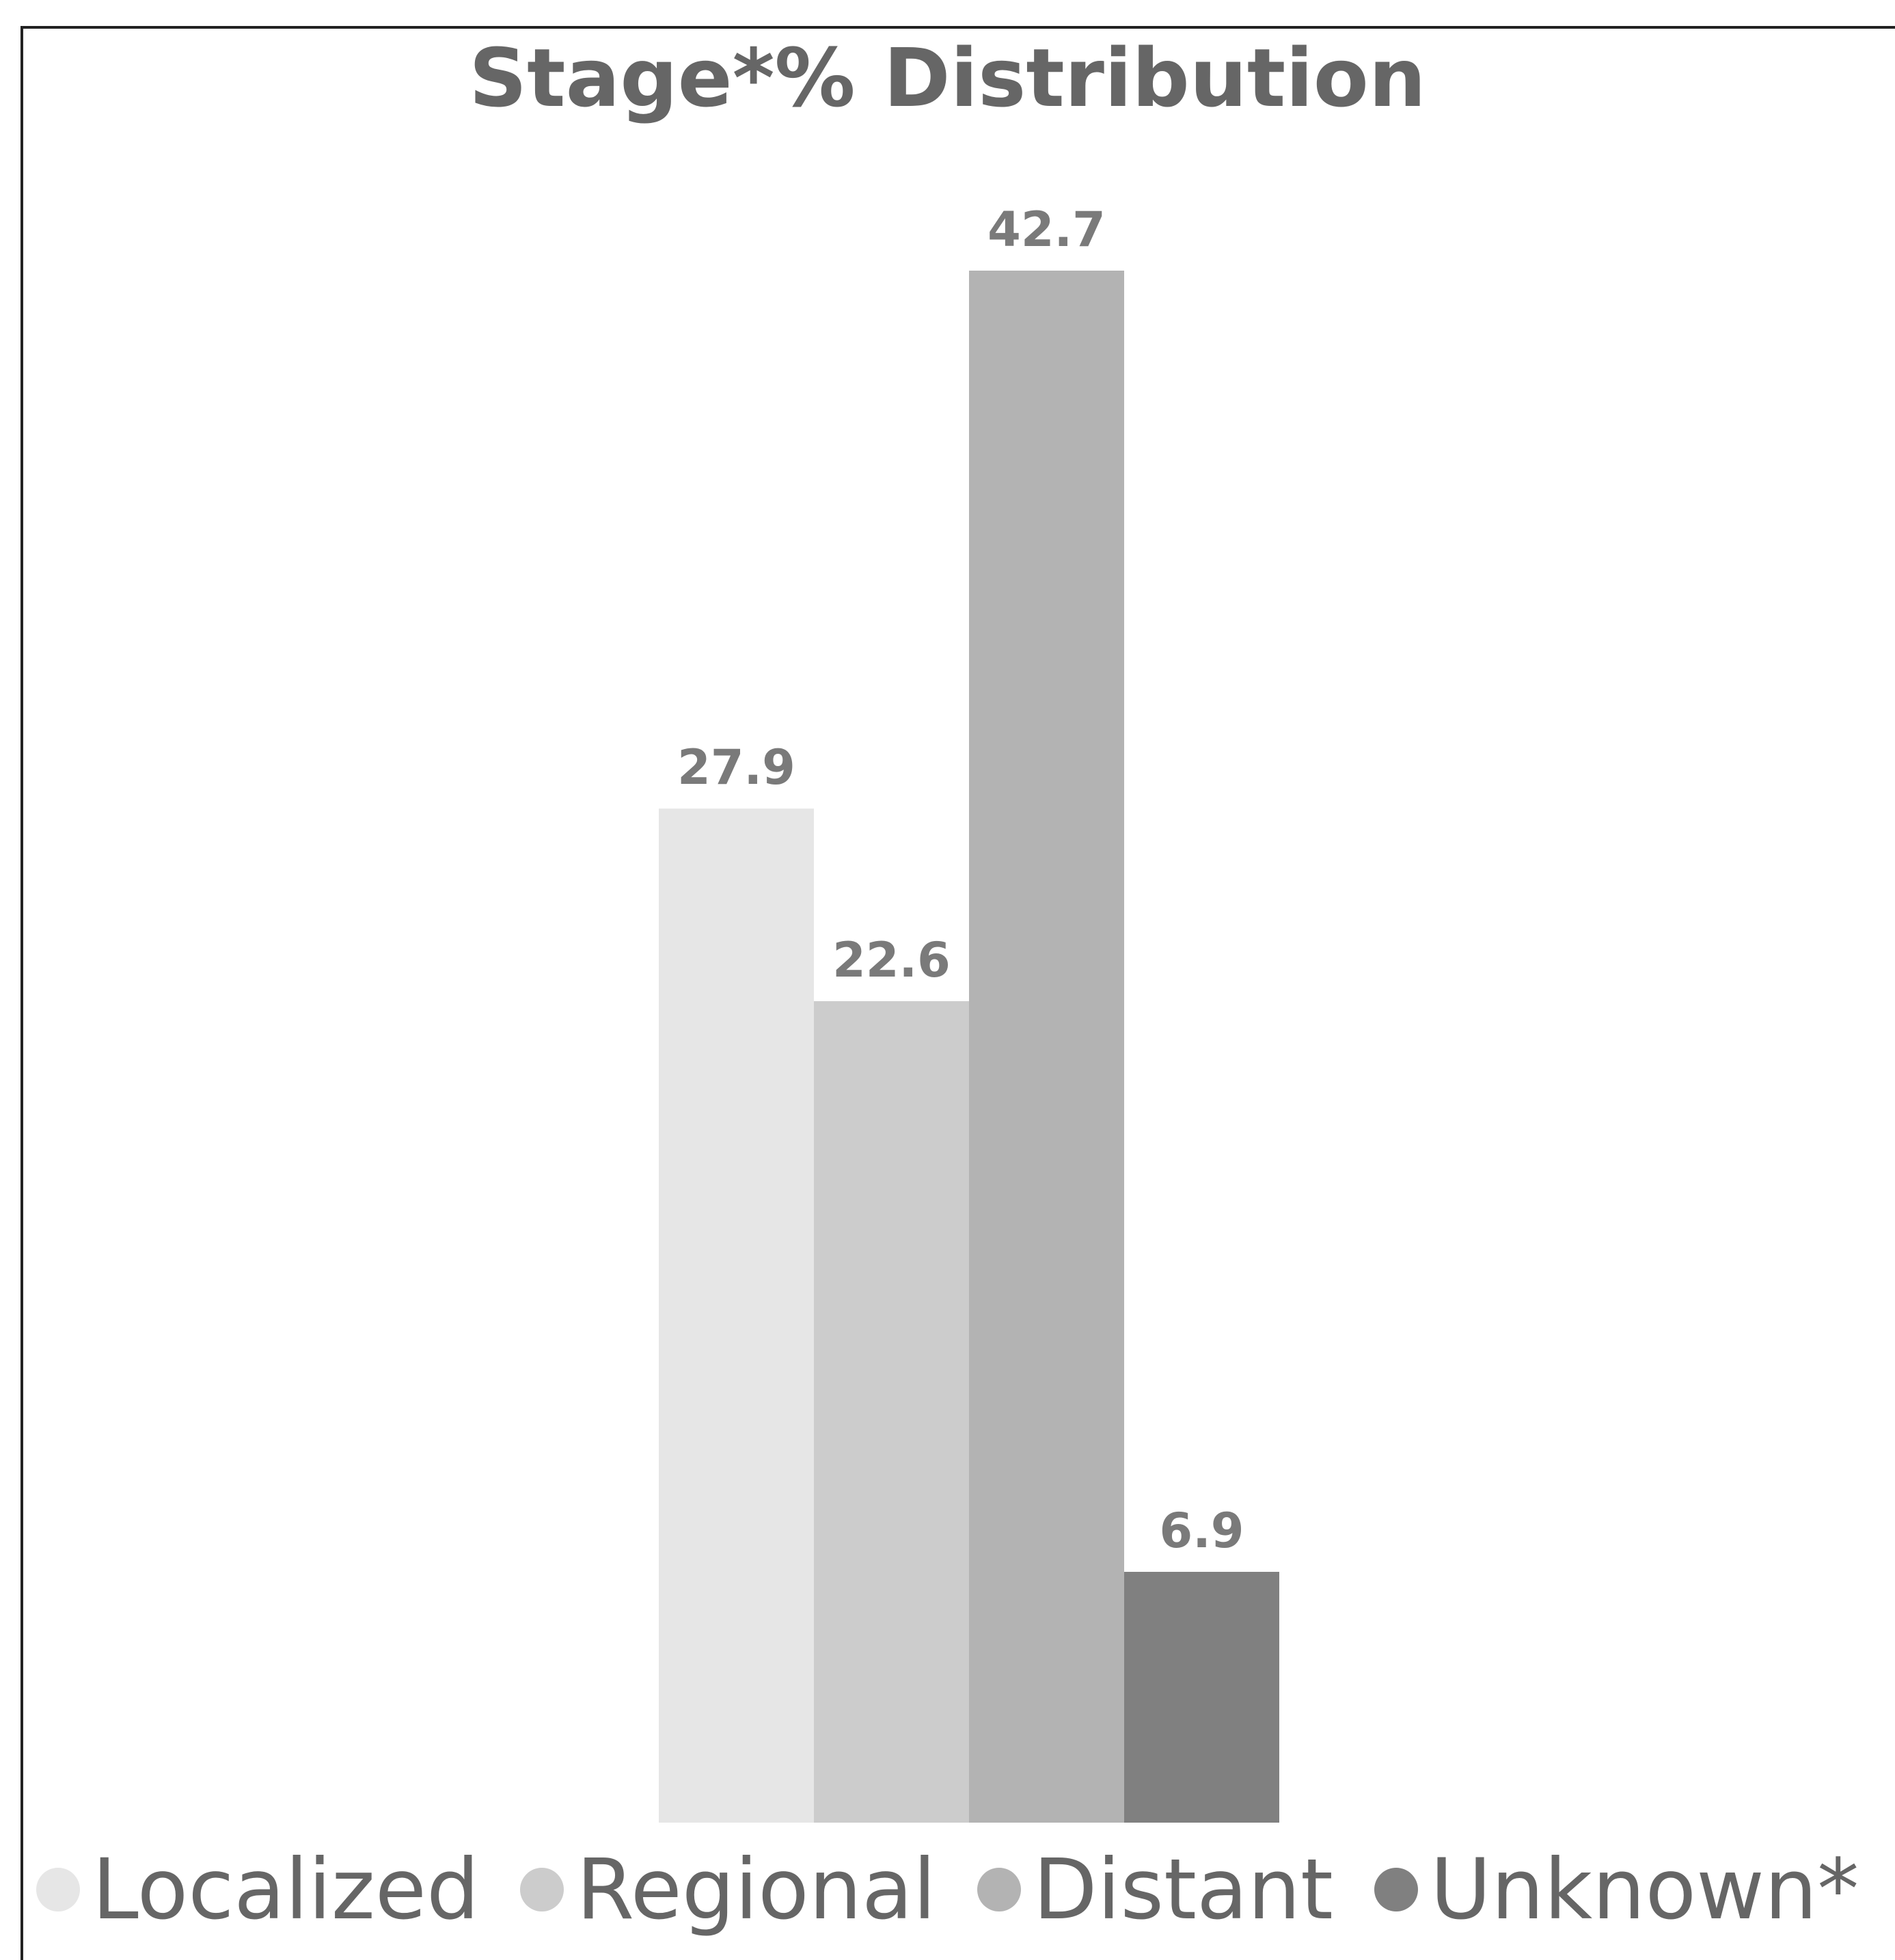 The width and height of the screenshot is (1895, 1960). Describe the element at coordinates (891, 960) in the screenshot. I see `bar-label-regional: 22.6` at that location.